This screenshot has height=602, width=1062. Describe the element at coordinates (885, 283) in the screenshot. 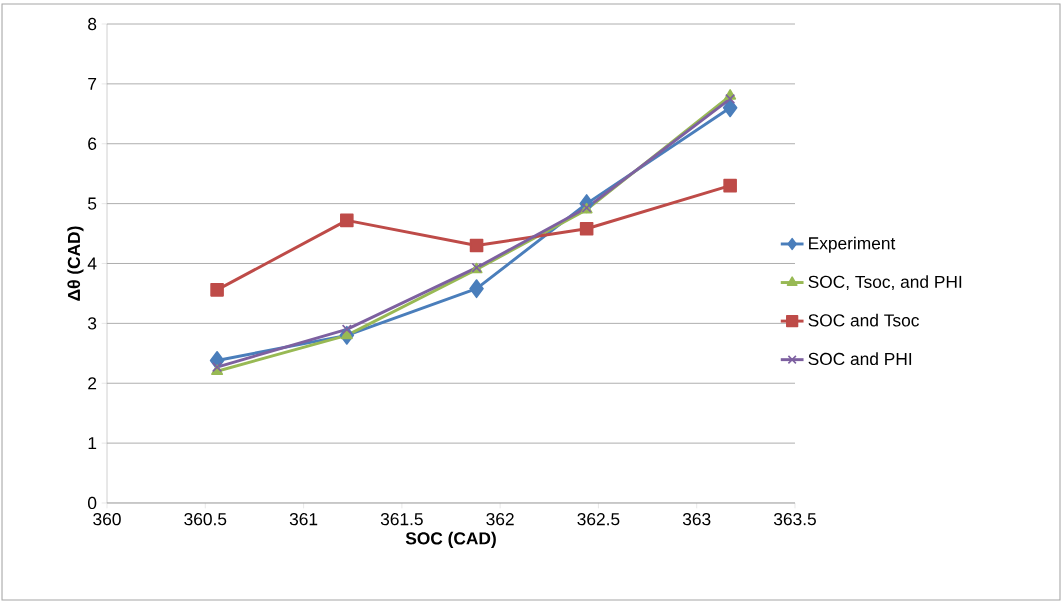

I see `legend-label: SOC, Tsoc, and PHI` at that location.